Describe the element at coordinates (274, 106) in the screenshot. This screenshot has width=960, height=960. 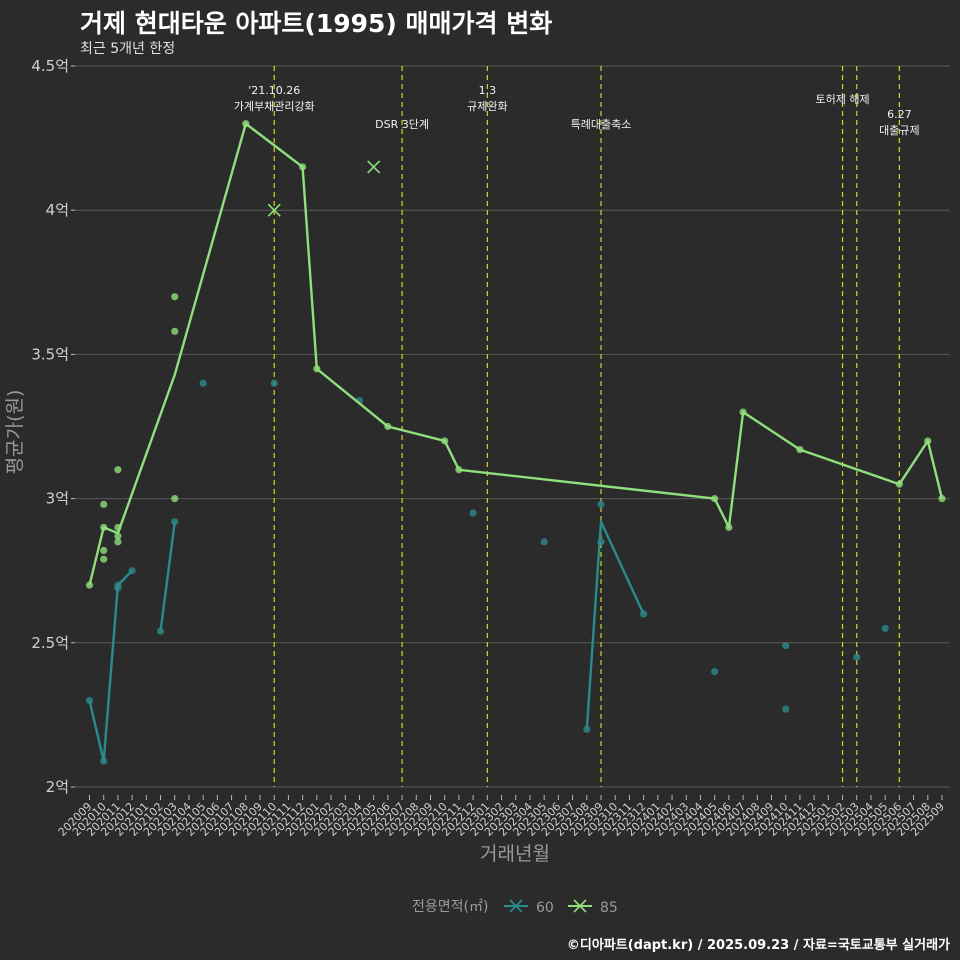
I see `policy-annotation: 가계부채관리강화` at that location.